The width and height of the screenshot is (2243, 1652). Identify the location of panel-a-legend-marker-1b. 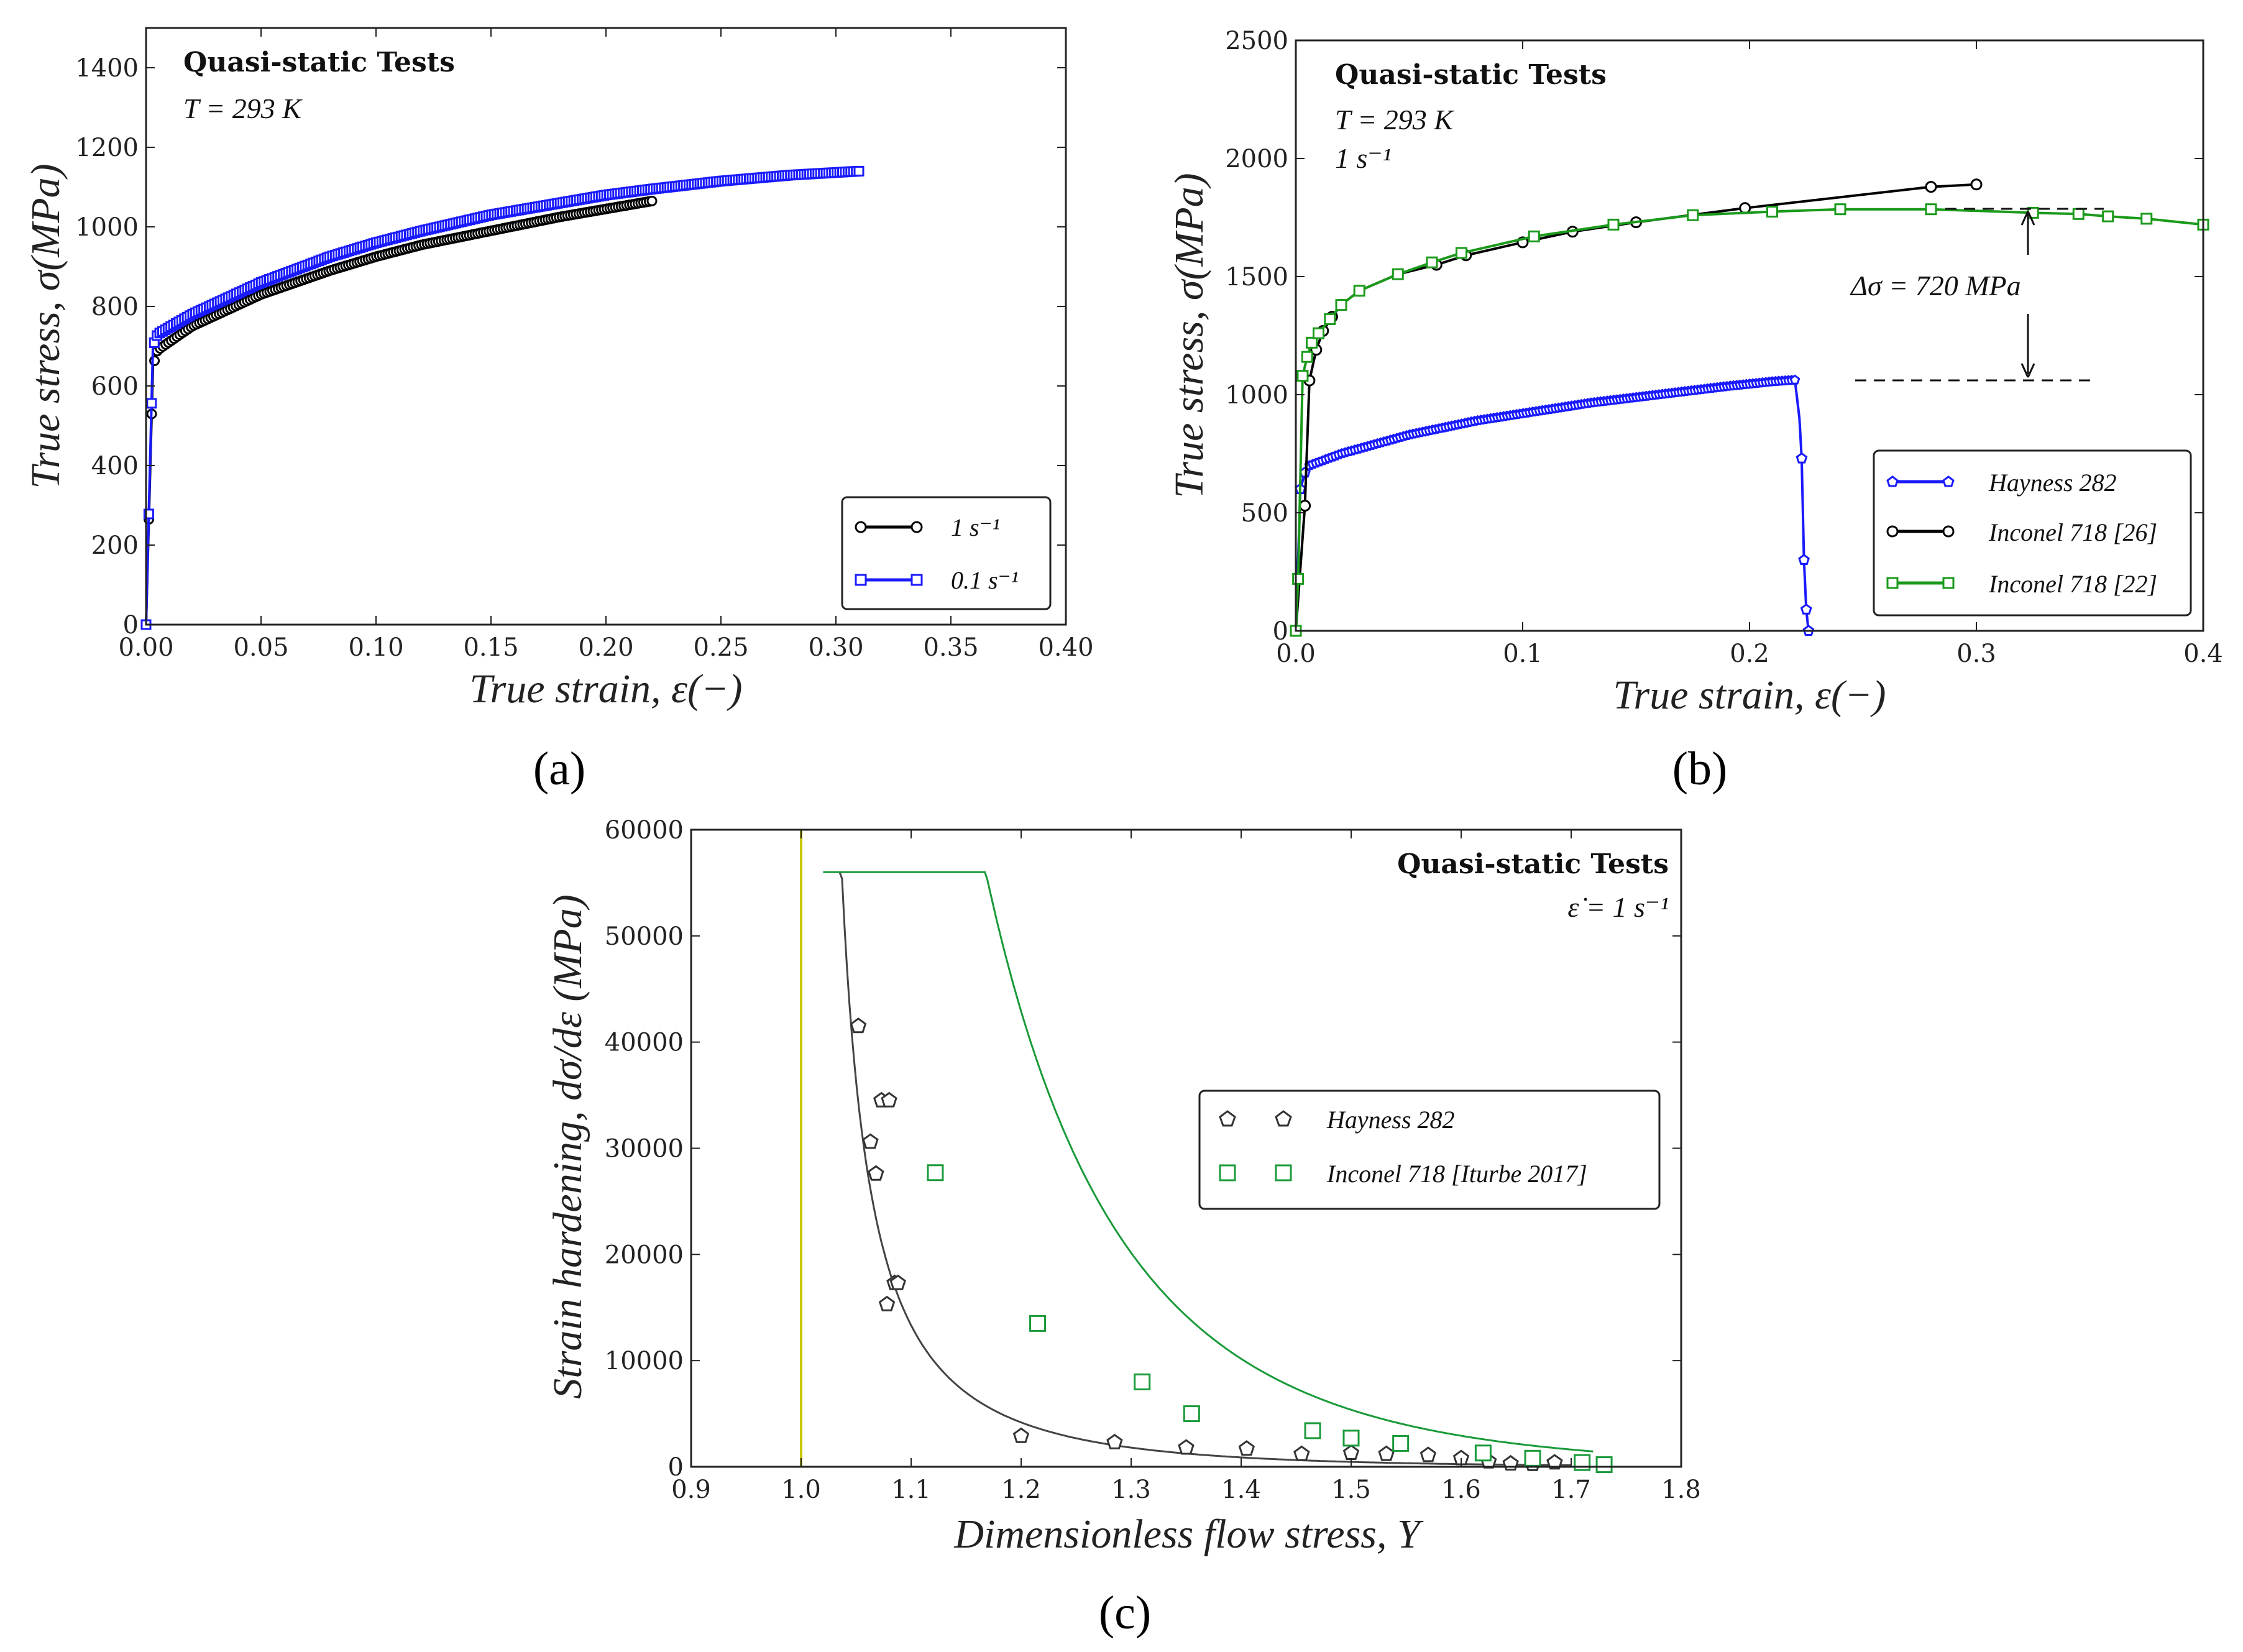
(917, 580).